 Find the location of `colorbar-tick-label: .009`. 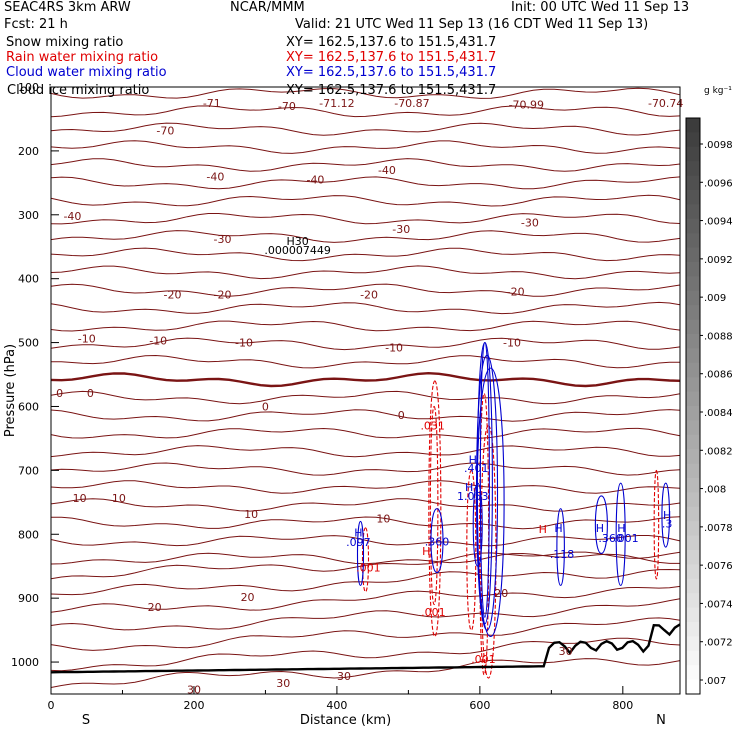

colorbar-tick-label: .009 is located at coordinates (715, 298).